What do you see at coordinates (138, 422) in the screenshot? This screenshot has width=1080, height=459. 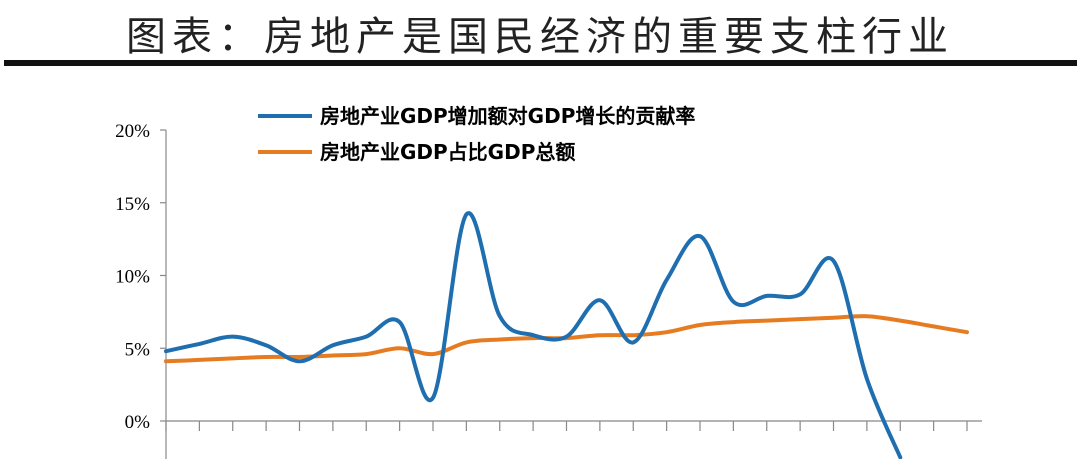 I see `y-tick-label: 0%` at bounding box center [138, 422].